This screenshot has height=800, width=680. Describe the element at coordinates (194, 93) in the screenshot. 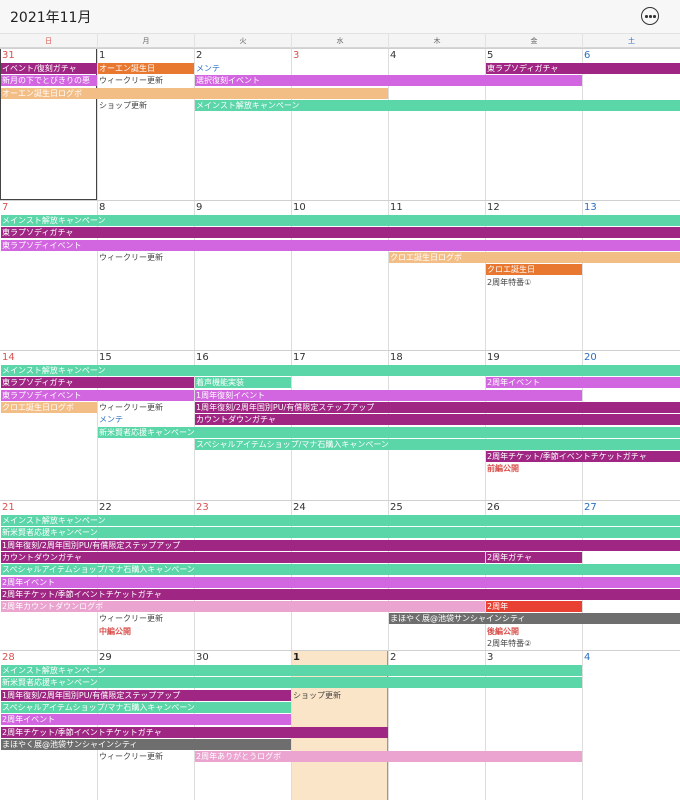

I see `event-bar: オーエン誕生日ログボ` at that location.